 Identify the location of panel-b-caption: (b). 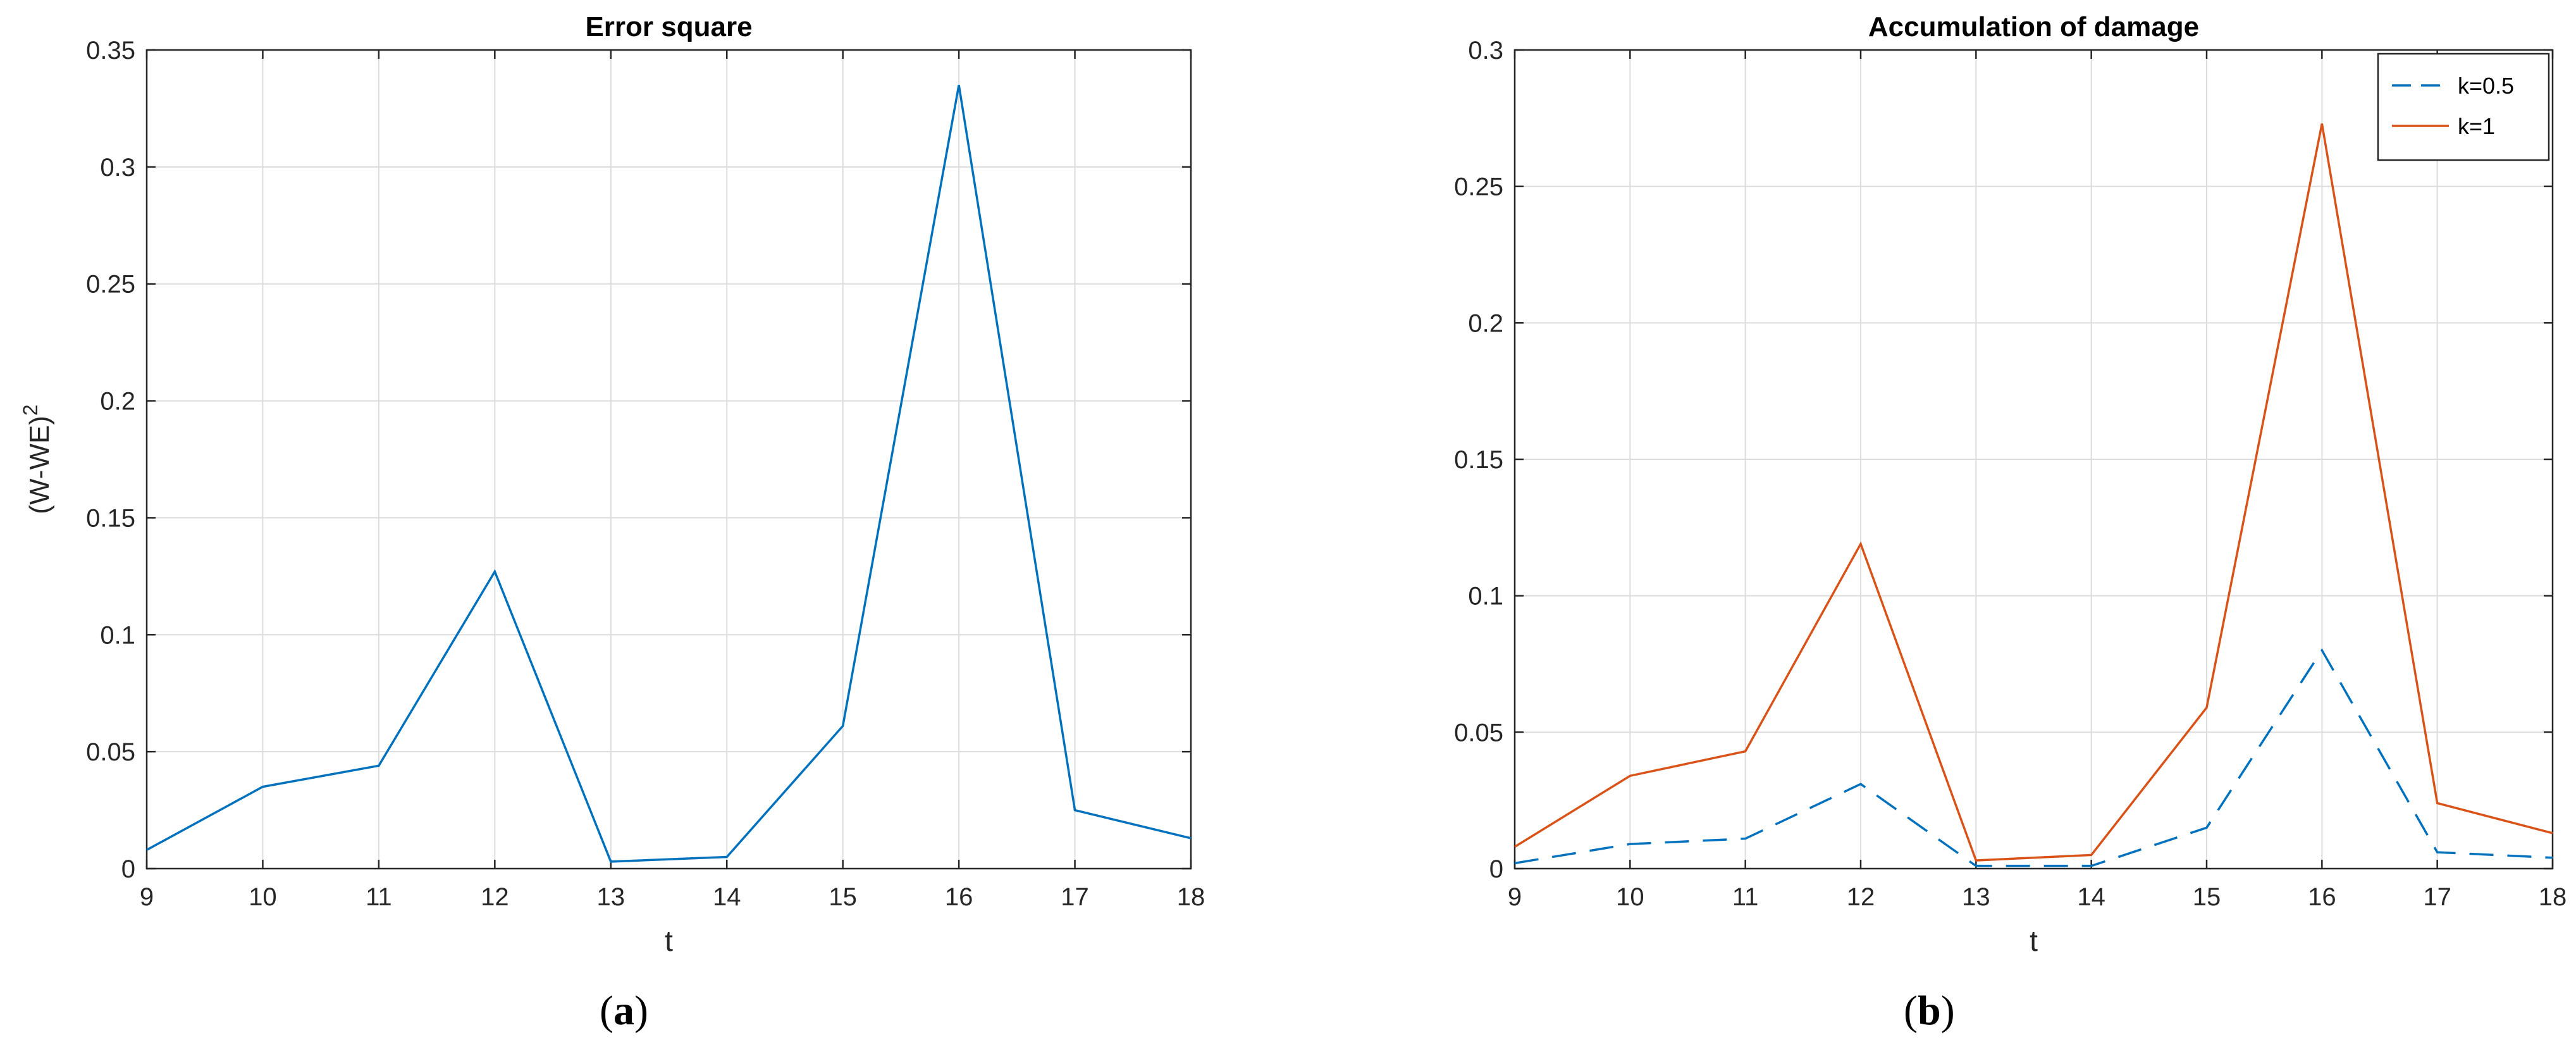
(1930, 1011).